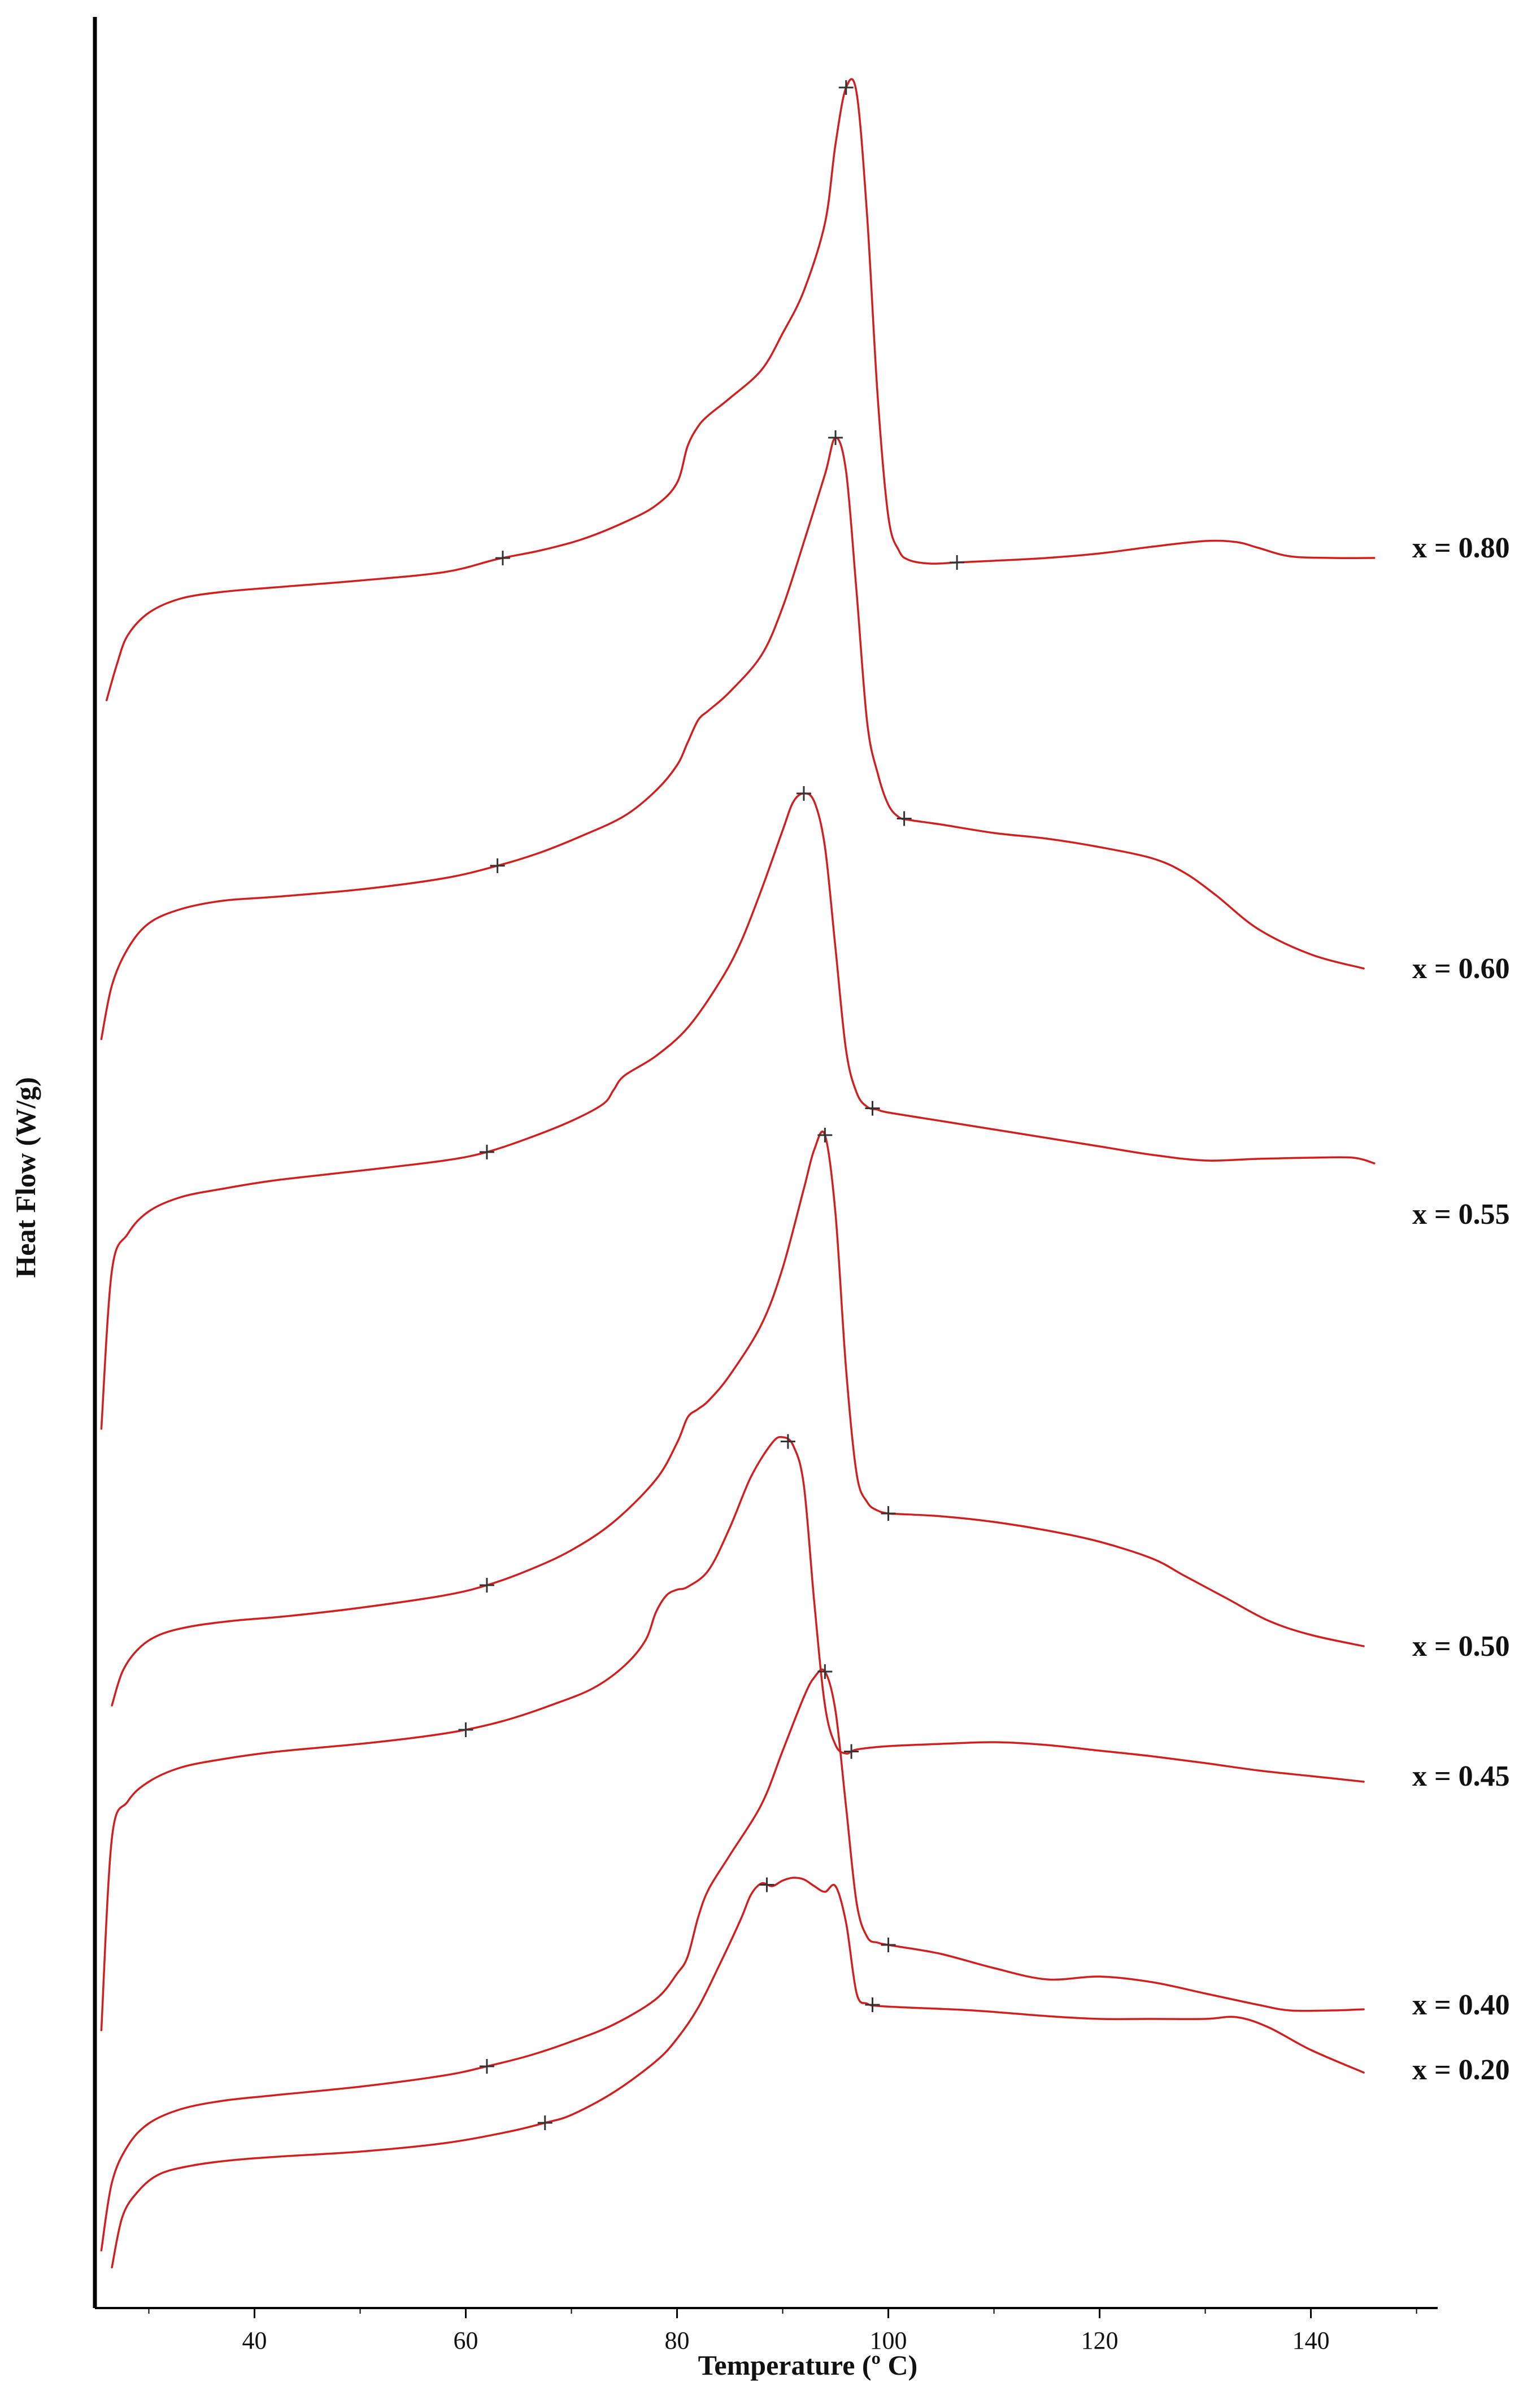 Image resolution: width=1532 pixels, height=2408 pixels. What do you see at coordinates (889, 2340) in the screenshot?
I see `x-tick-label-100: 100` at bounding box center [889, 2340].